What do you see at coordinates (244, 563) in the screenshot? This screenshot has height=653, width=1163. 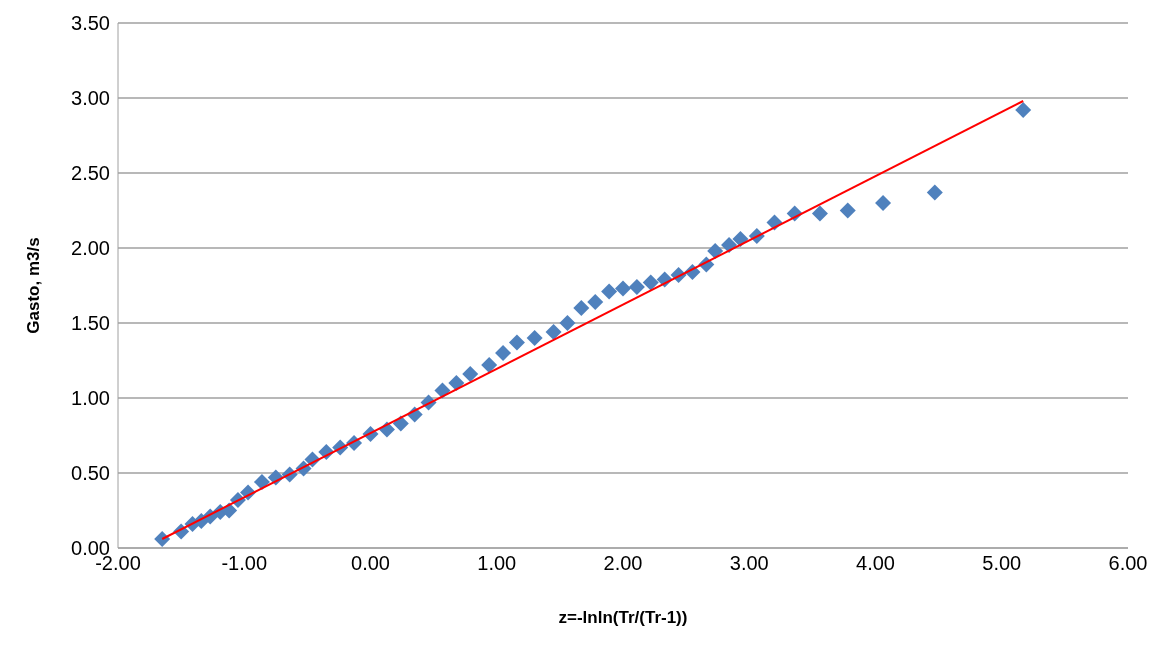 I see `x-tick-label: -1.00` at bounding box center [244, 563].